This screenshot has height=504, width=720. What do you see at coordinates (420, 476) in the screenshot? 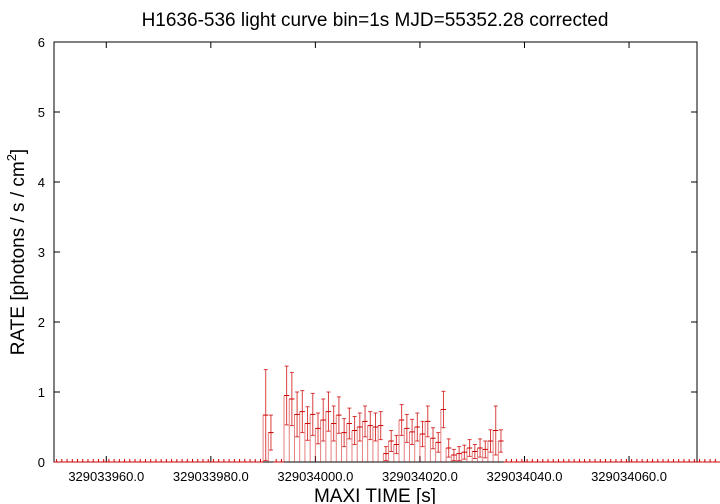
I see `x-tick-label: 329034020.0` at bounding box center [420, 476].